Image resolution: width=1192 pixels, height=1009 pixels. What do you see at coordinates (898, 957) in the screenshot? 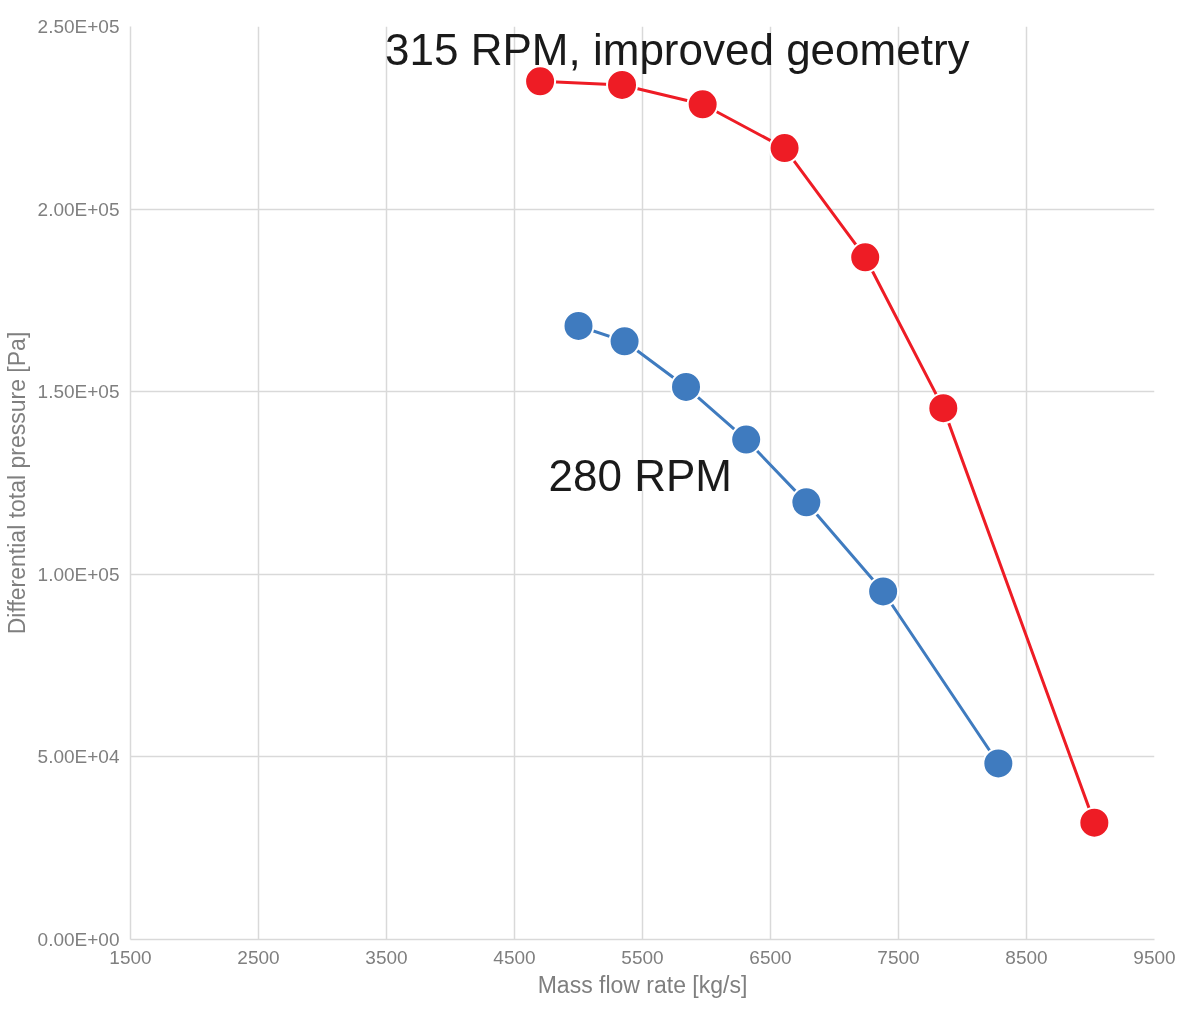
I see `x-tick-label: 7500` at bounding box center [898, 957].